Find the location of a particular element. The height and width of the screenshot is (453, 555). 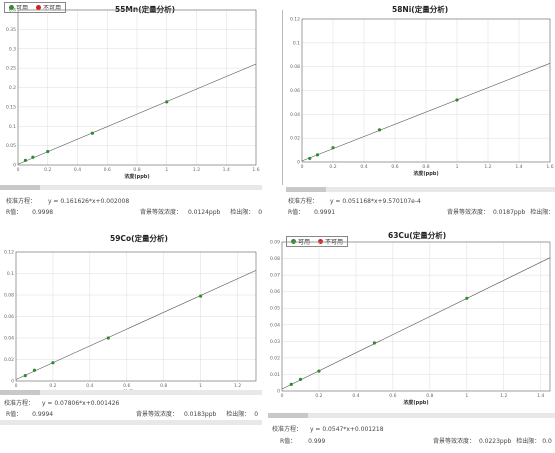

r-value: 0.999 is located at coordinates (317, 441).